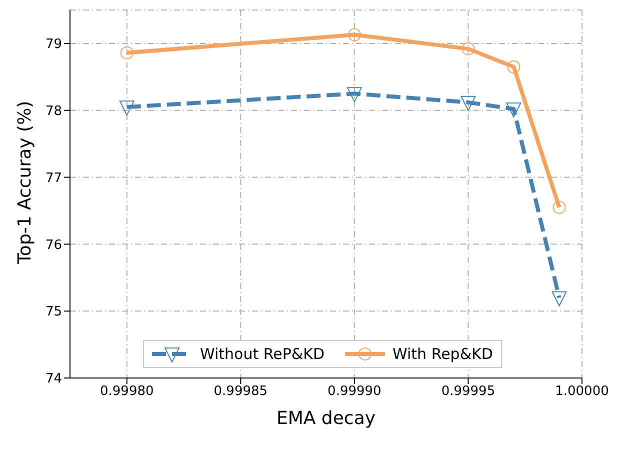 This screenshot has width=627, height=462. I want to click on y-tick-label: 78, so click(53, 111).